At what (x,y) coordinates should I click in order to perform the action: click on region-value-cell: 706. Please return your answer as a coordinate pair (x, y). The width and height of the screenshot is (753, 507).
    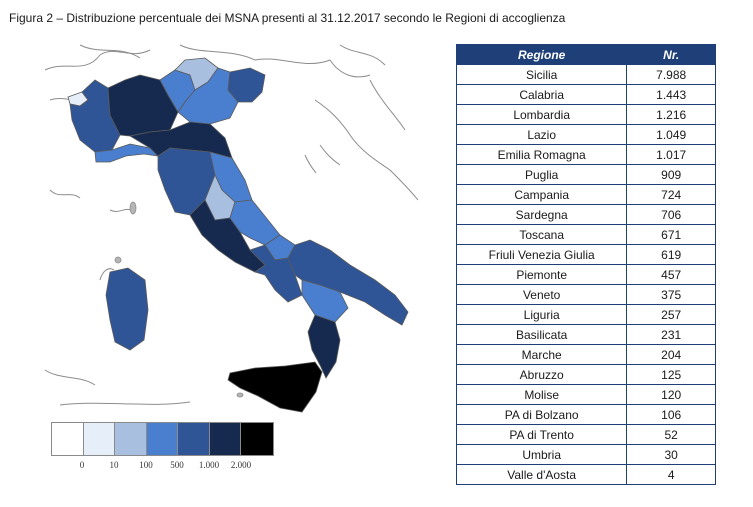
    Looking at the image, I should click on (671, 214).